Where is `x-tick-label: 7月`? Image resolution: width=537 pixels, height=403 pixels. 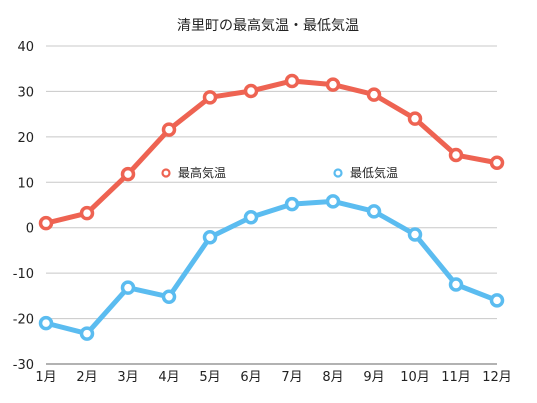 x-tick-label: 7月 is located at coordinates (291, 377).